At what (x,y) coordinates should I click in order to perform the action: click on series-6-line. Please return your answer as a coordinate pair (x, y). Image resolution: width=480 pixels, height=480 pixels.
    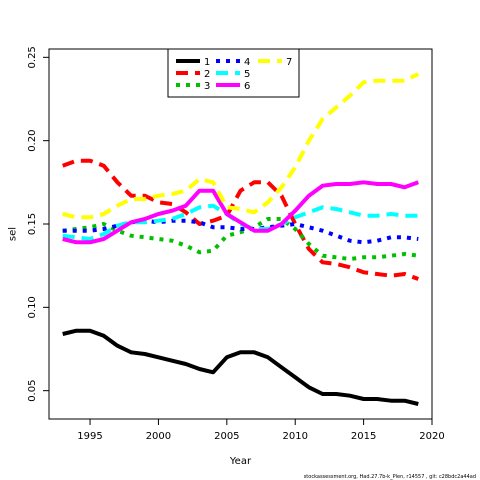
    Looking at the image, I should click on (240, 212).